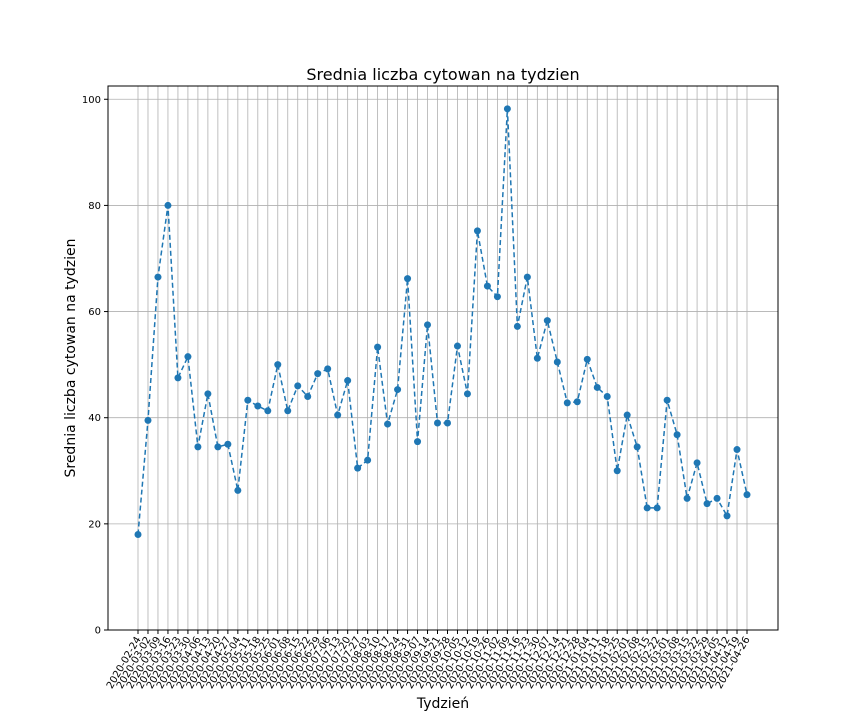 This screenshot has height=720, width=864. Describe the element at coordinates (94, 524) in the screenshot. I see `y-tick-label: 20` at that location.